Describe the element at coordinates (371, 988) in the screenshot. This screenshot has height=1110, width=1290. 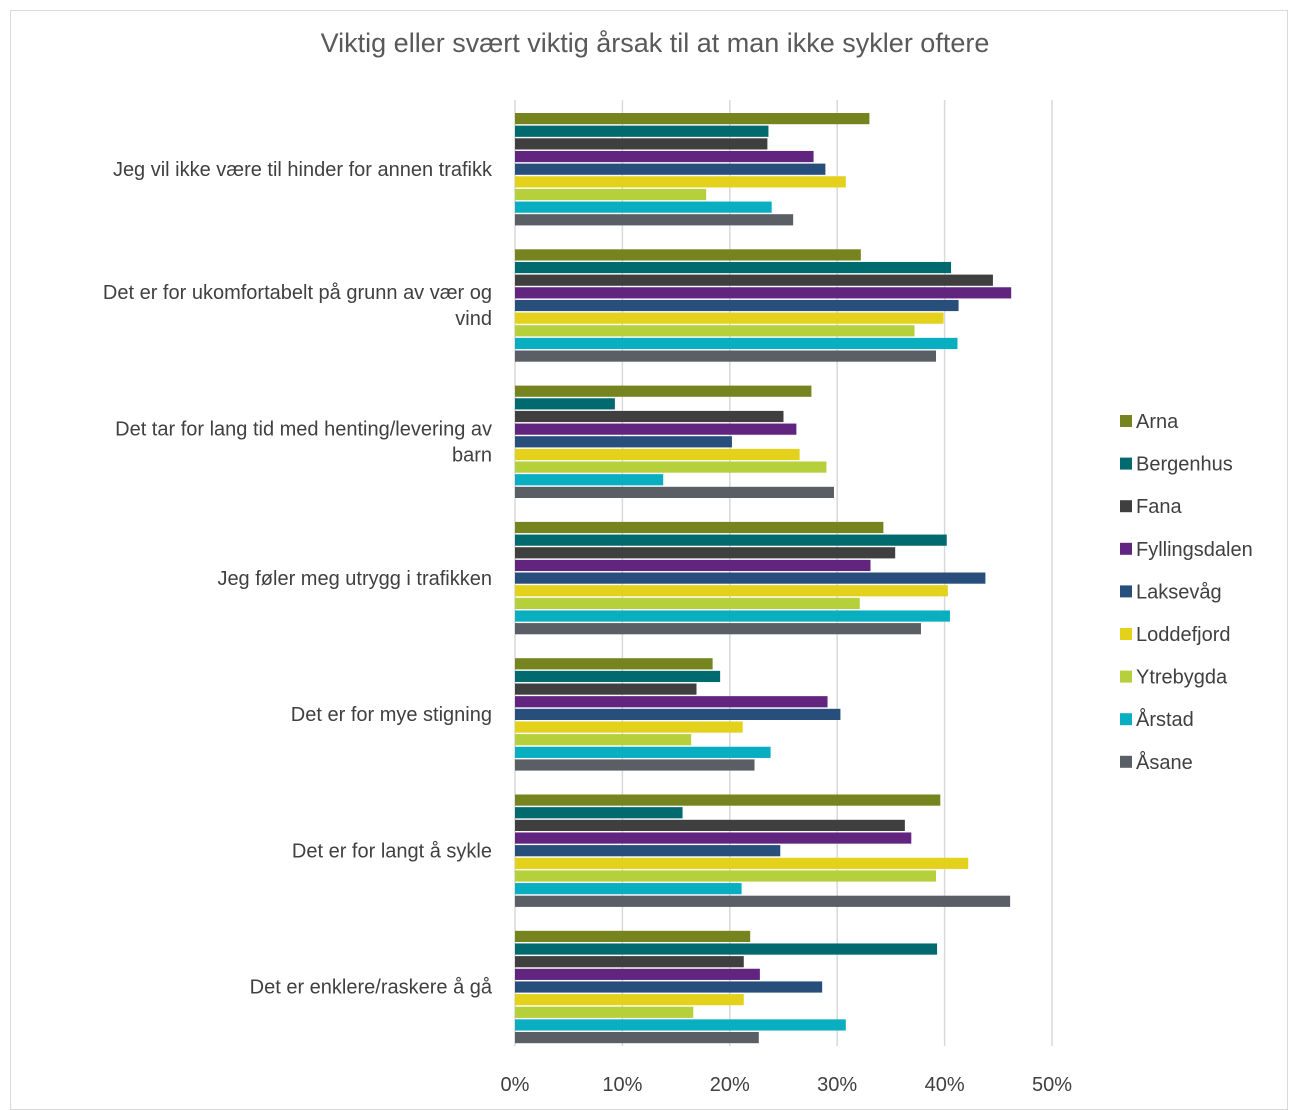
I see `category-label-6-0: Det er enklere/raskere å gå` at that location.